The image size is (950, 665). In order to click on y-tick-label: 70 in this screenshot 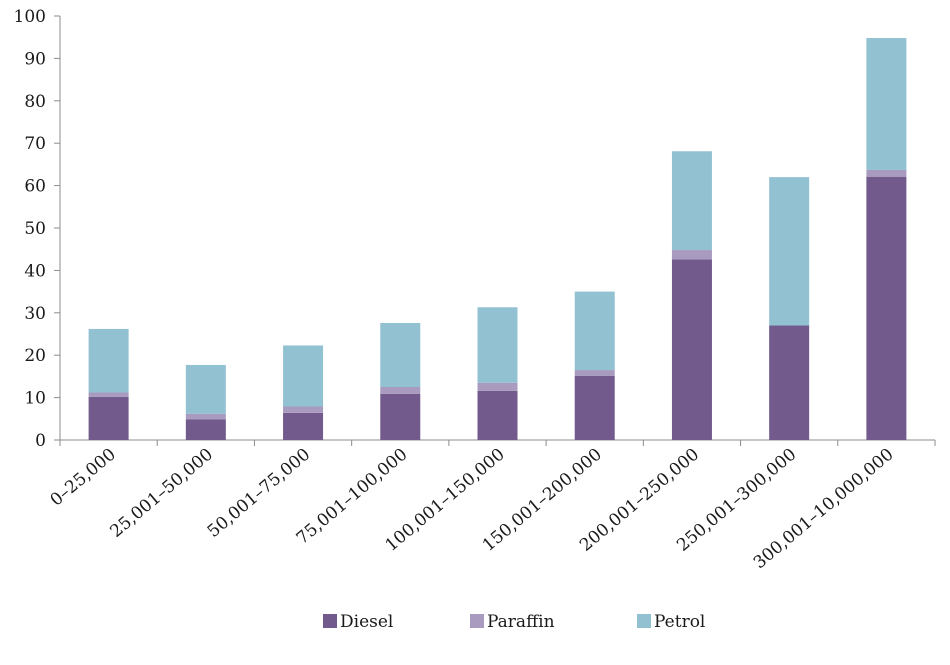, I will do `click(35, 144)`.